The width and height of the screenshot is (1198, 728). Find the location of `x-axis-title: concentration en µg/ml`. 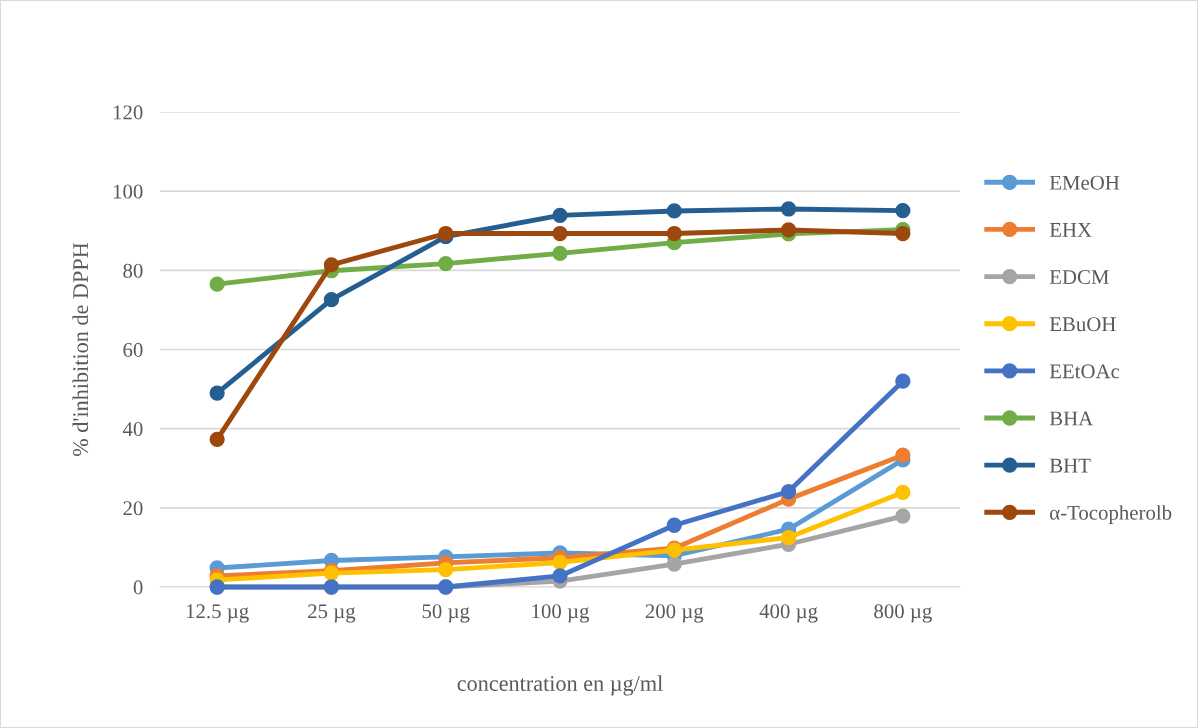

x-axis-title: concentration en µg/ml is located at coordinates (560, 685).